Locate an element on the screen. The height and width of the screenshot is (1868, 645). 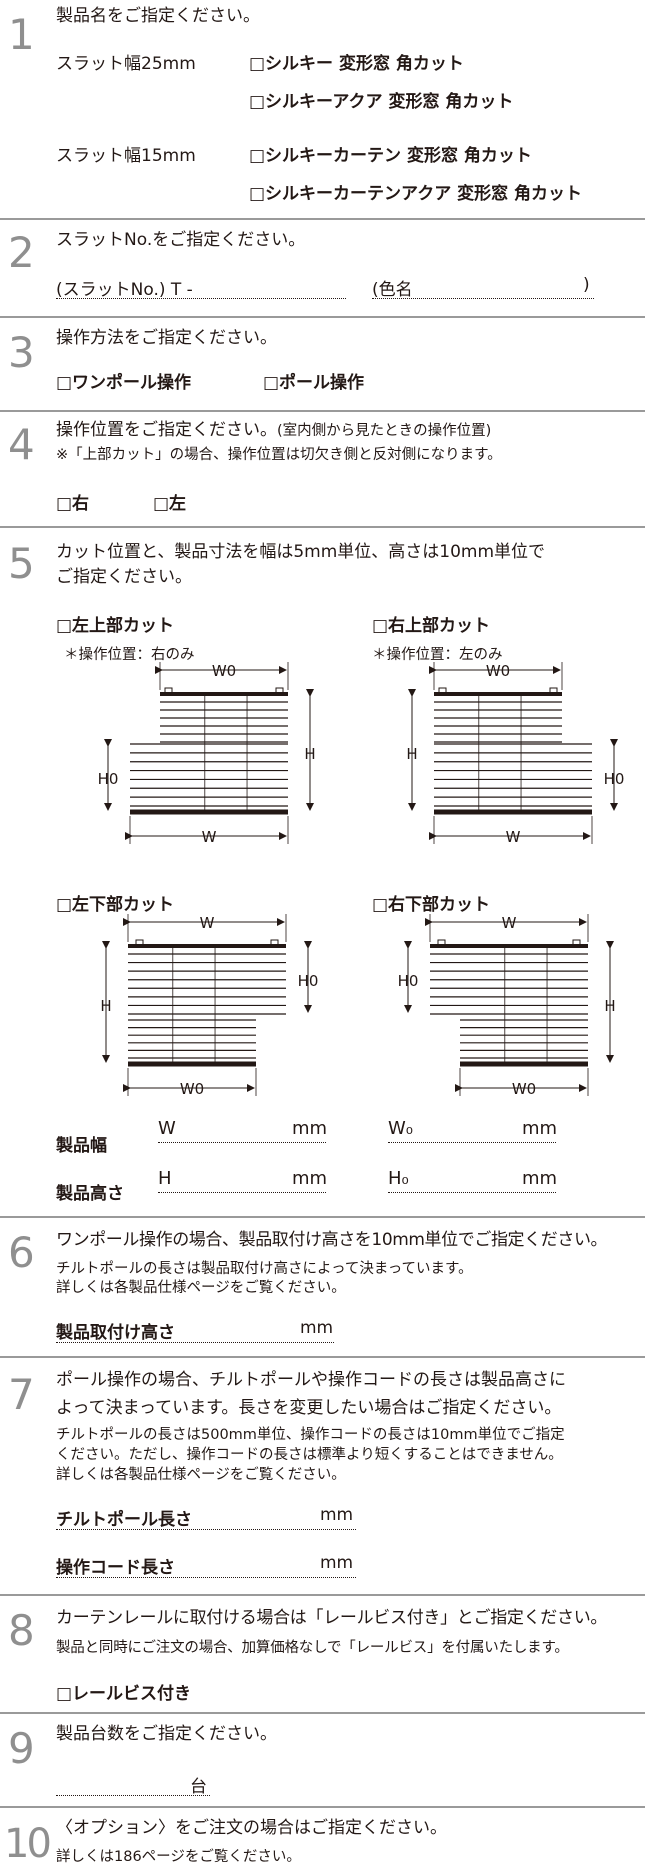
position-note: ※「上部カット」の場合、操作位置は切欠き側と反対側になります。 is located at coordinates (279, 455).